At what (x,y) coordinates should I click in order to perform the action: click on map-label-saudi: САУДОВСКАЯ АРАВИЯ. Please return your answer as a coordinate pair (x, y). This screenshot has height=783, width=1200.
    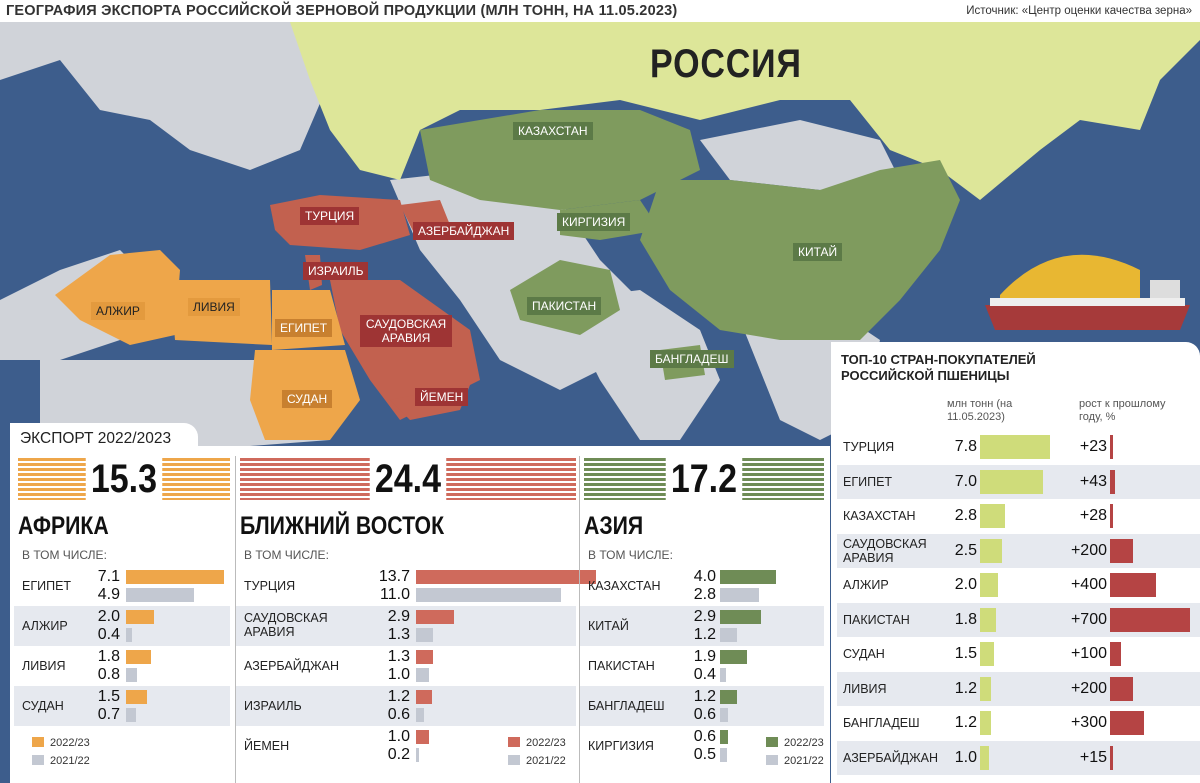
    Looking at the image, I should click on (406, 331).